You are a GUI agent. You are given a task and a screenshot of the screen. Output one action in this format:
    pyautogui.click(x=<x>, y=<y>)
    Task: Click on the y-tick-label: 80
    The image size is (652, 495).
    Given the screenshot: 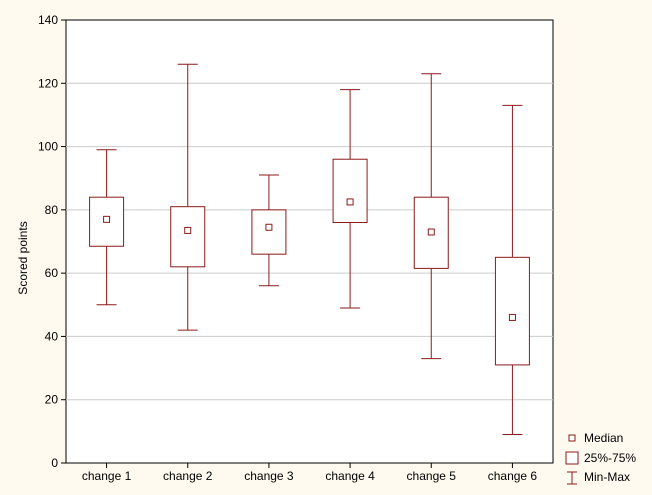 What is the action you would take?
    pyautogui.click(x=52, y=210)
    